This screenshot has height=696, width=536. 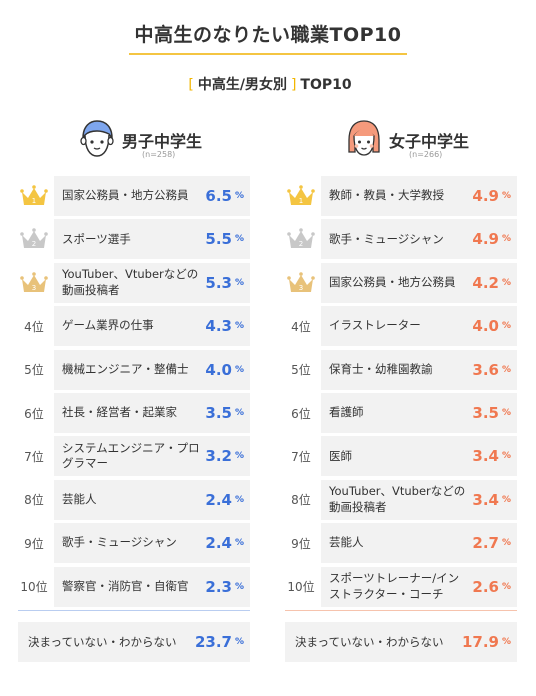 I want to click on ranking-cell: 国家公務員・地方公務員 4.2%, so click(x=419, y=282).